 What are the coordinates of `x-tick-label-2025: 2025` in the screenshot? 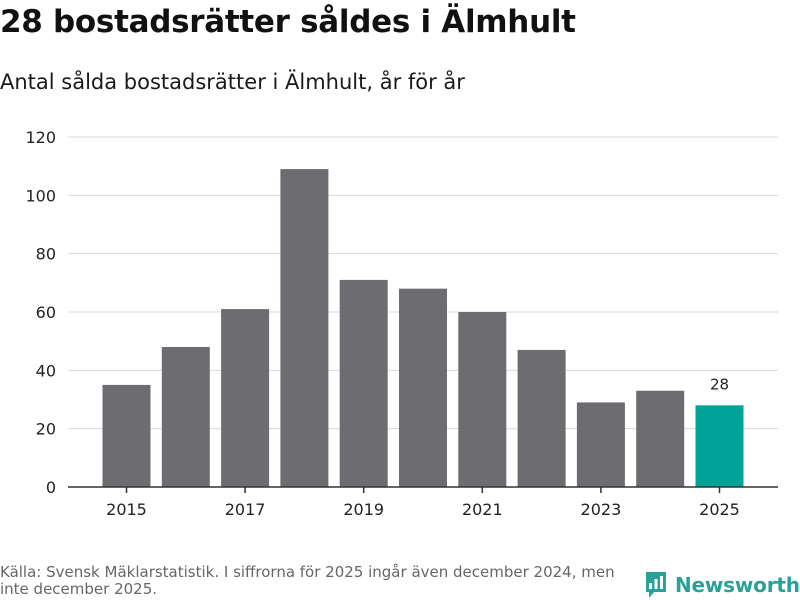 It's located at (719, 509).